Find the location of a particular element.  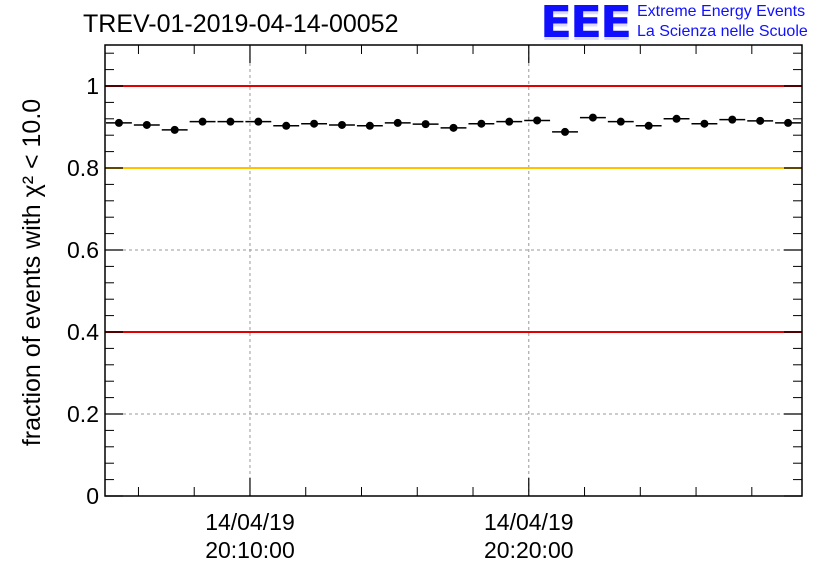

y-tick-label: 0.6 is located at coordinates (83, 250).